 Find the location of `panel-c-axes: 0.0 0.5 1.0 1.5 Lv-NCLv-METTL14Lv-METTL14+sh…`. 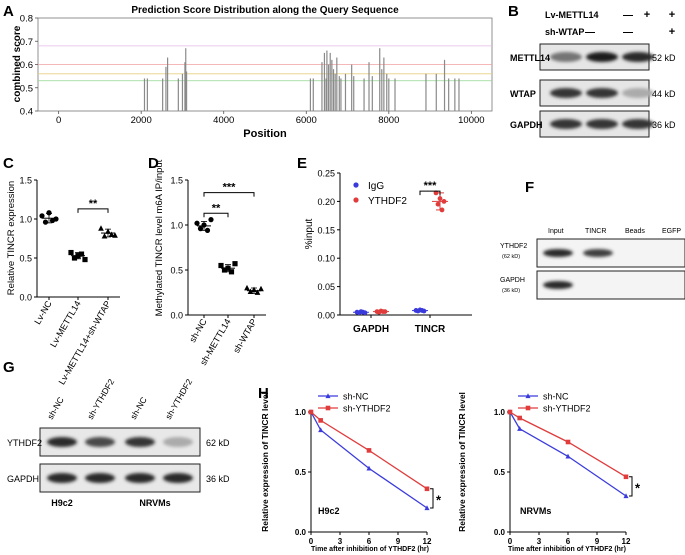

panel-c-axes: 0.0 0.5 1.0 1.5 Lv-NCLv-METTL14Lv-METTL14+sh… is located at coordinates (69, 281).